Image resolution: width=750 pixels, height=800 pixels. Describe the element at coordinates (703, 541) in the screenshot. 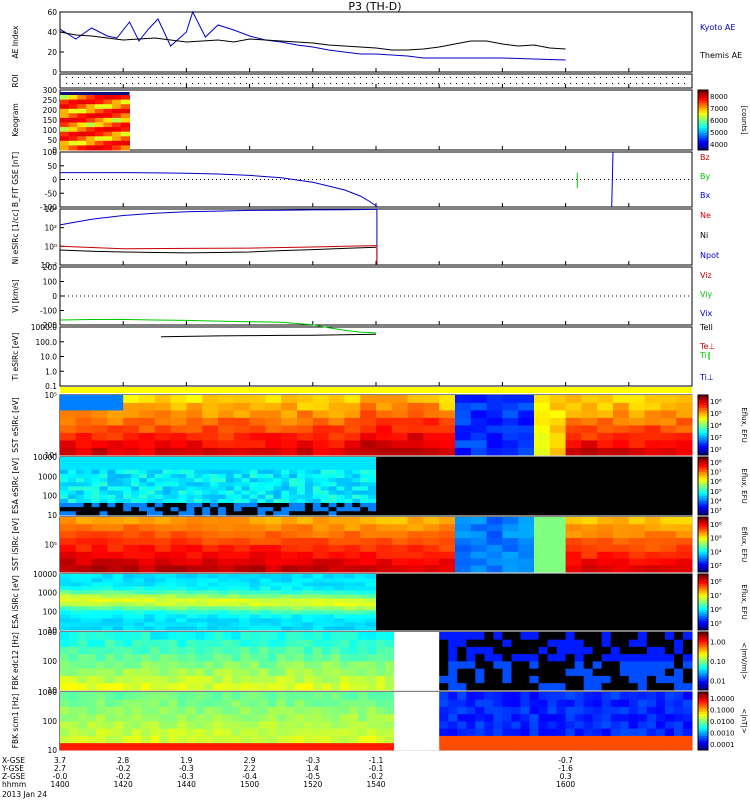

I see `sst_i-colorbar-step` at that location.